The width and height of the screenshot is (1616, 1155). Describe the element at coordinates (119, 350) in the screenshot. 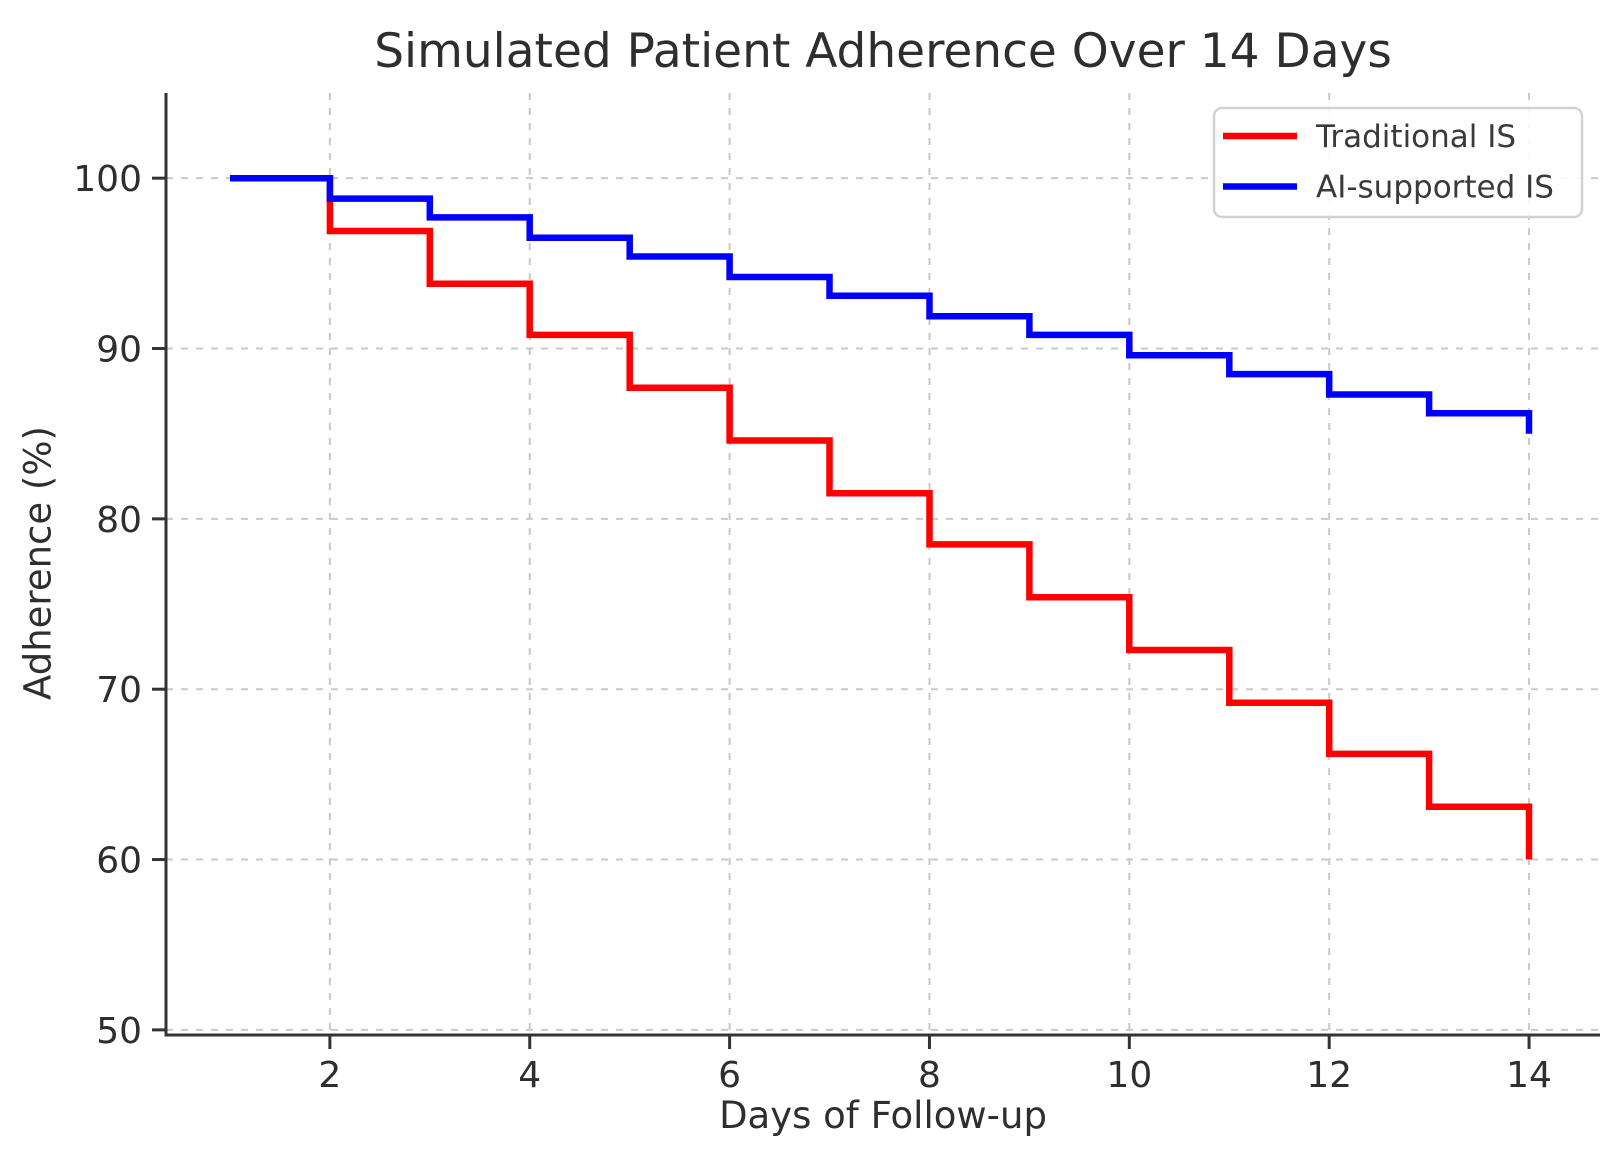

I see `y-tick-label: 90` at that location.